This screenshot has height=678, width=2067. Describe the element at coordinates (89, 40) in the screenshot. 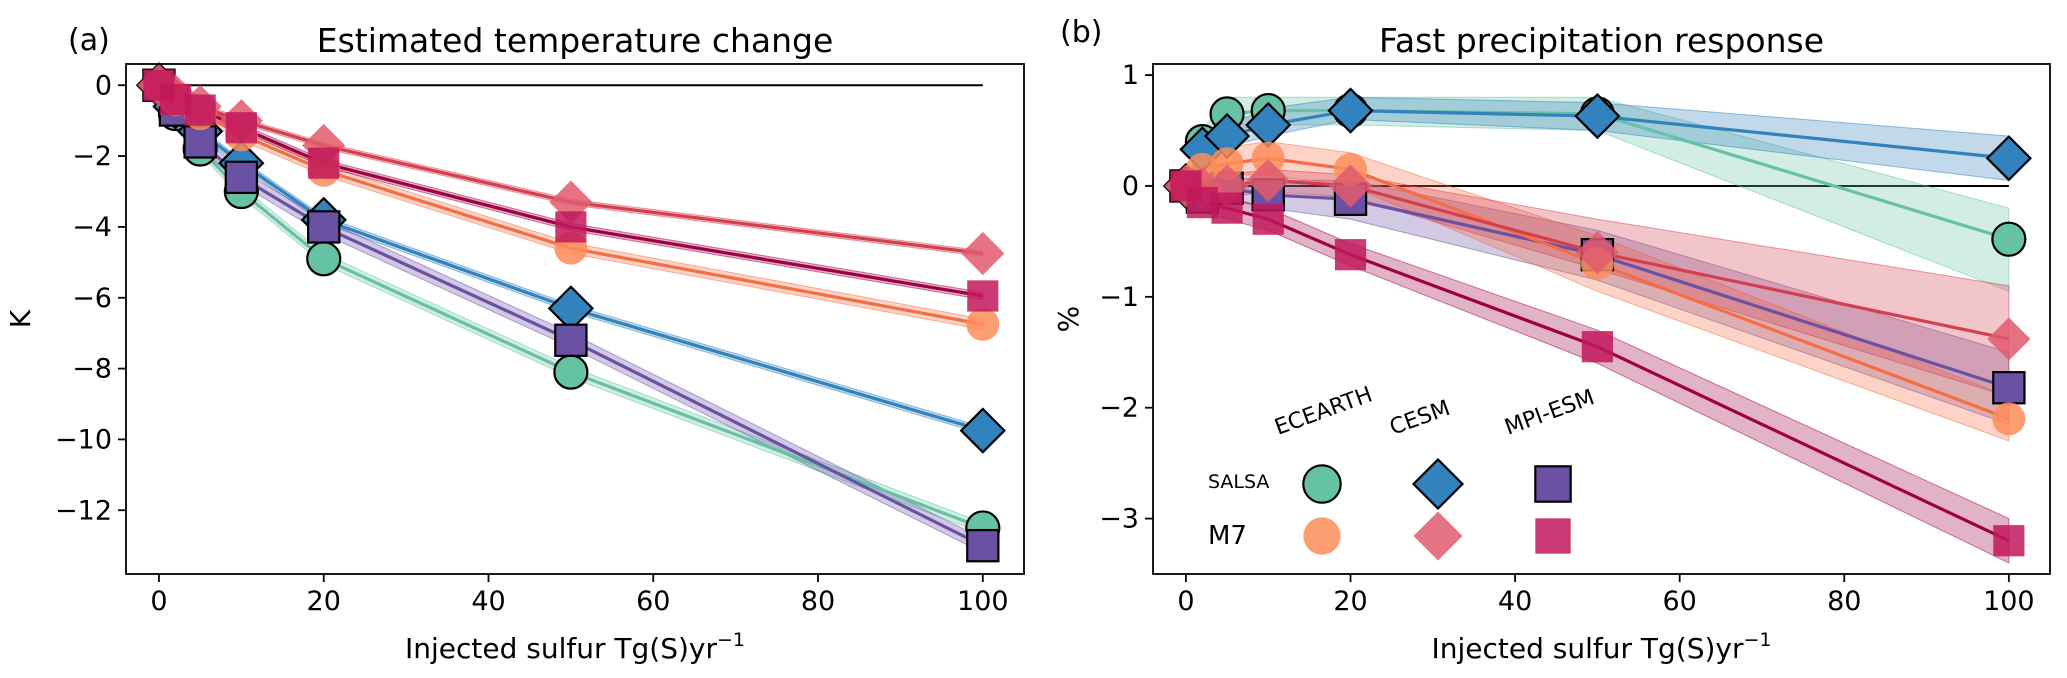

I see `panel-label: (a)` at that location.